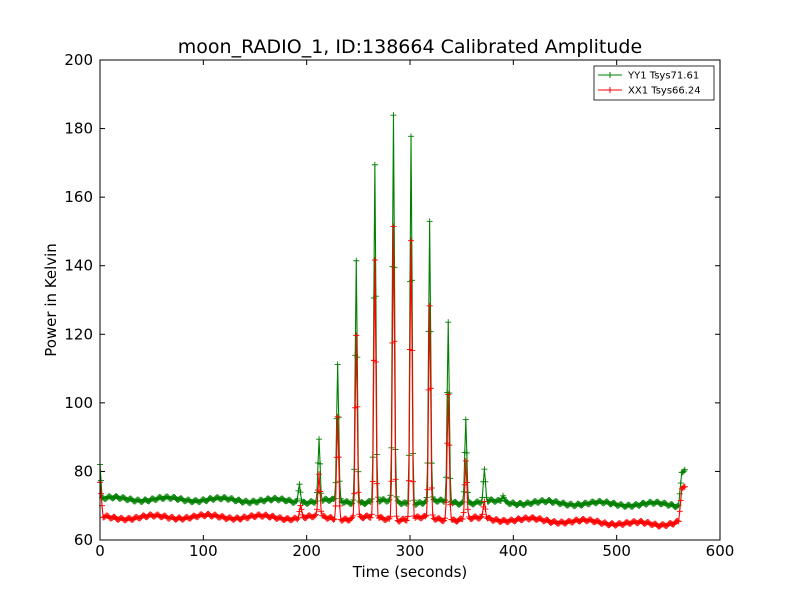 The height and width of the screenshot is (600, 800). What do you see at coordinates (663, 76) in the screenshot?
I see `legend-label: YY1 Tsys71.61` at bounding box center [663, 76].